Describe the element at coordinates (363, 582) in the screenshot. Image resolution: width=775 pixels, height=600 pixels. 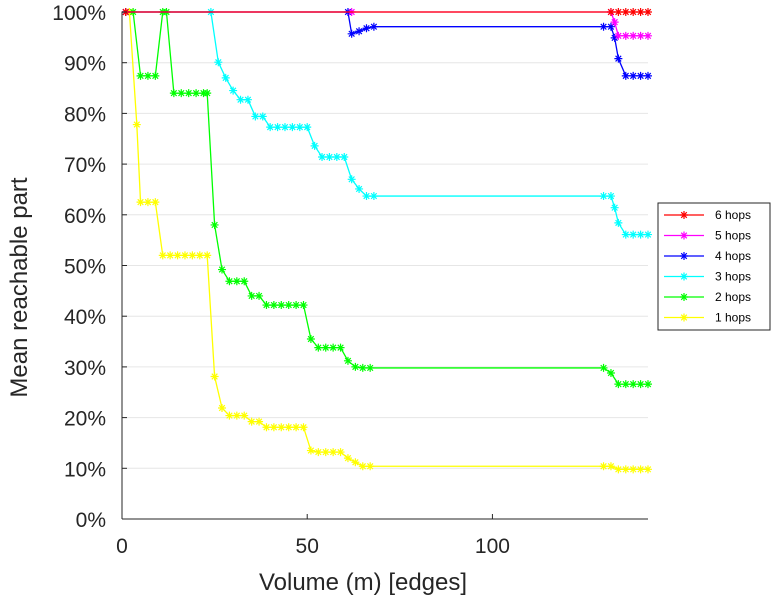
I see `x-axis-title: Volume (m) [edges]` at that location.